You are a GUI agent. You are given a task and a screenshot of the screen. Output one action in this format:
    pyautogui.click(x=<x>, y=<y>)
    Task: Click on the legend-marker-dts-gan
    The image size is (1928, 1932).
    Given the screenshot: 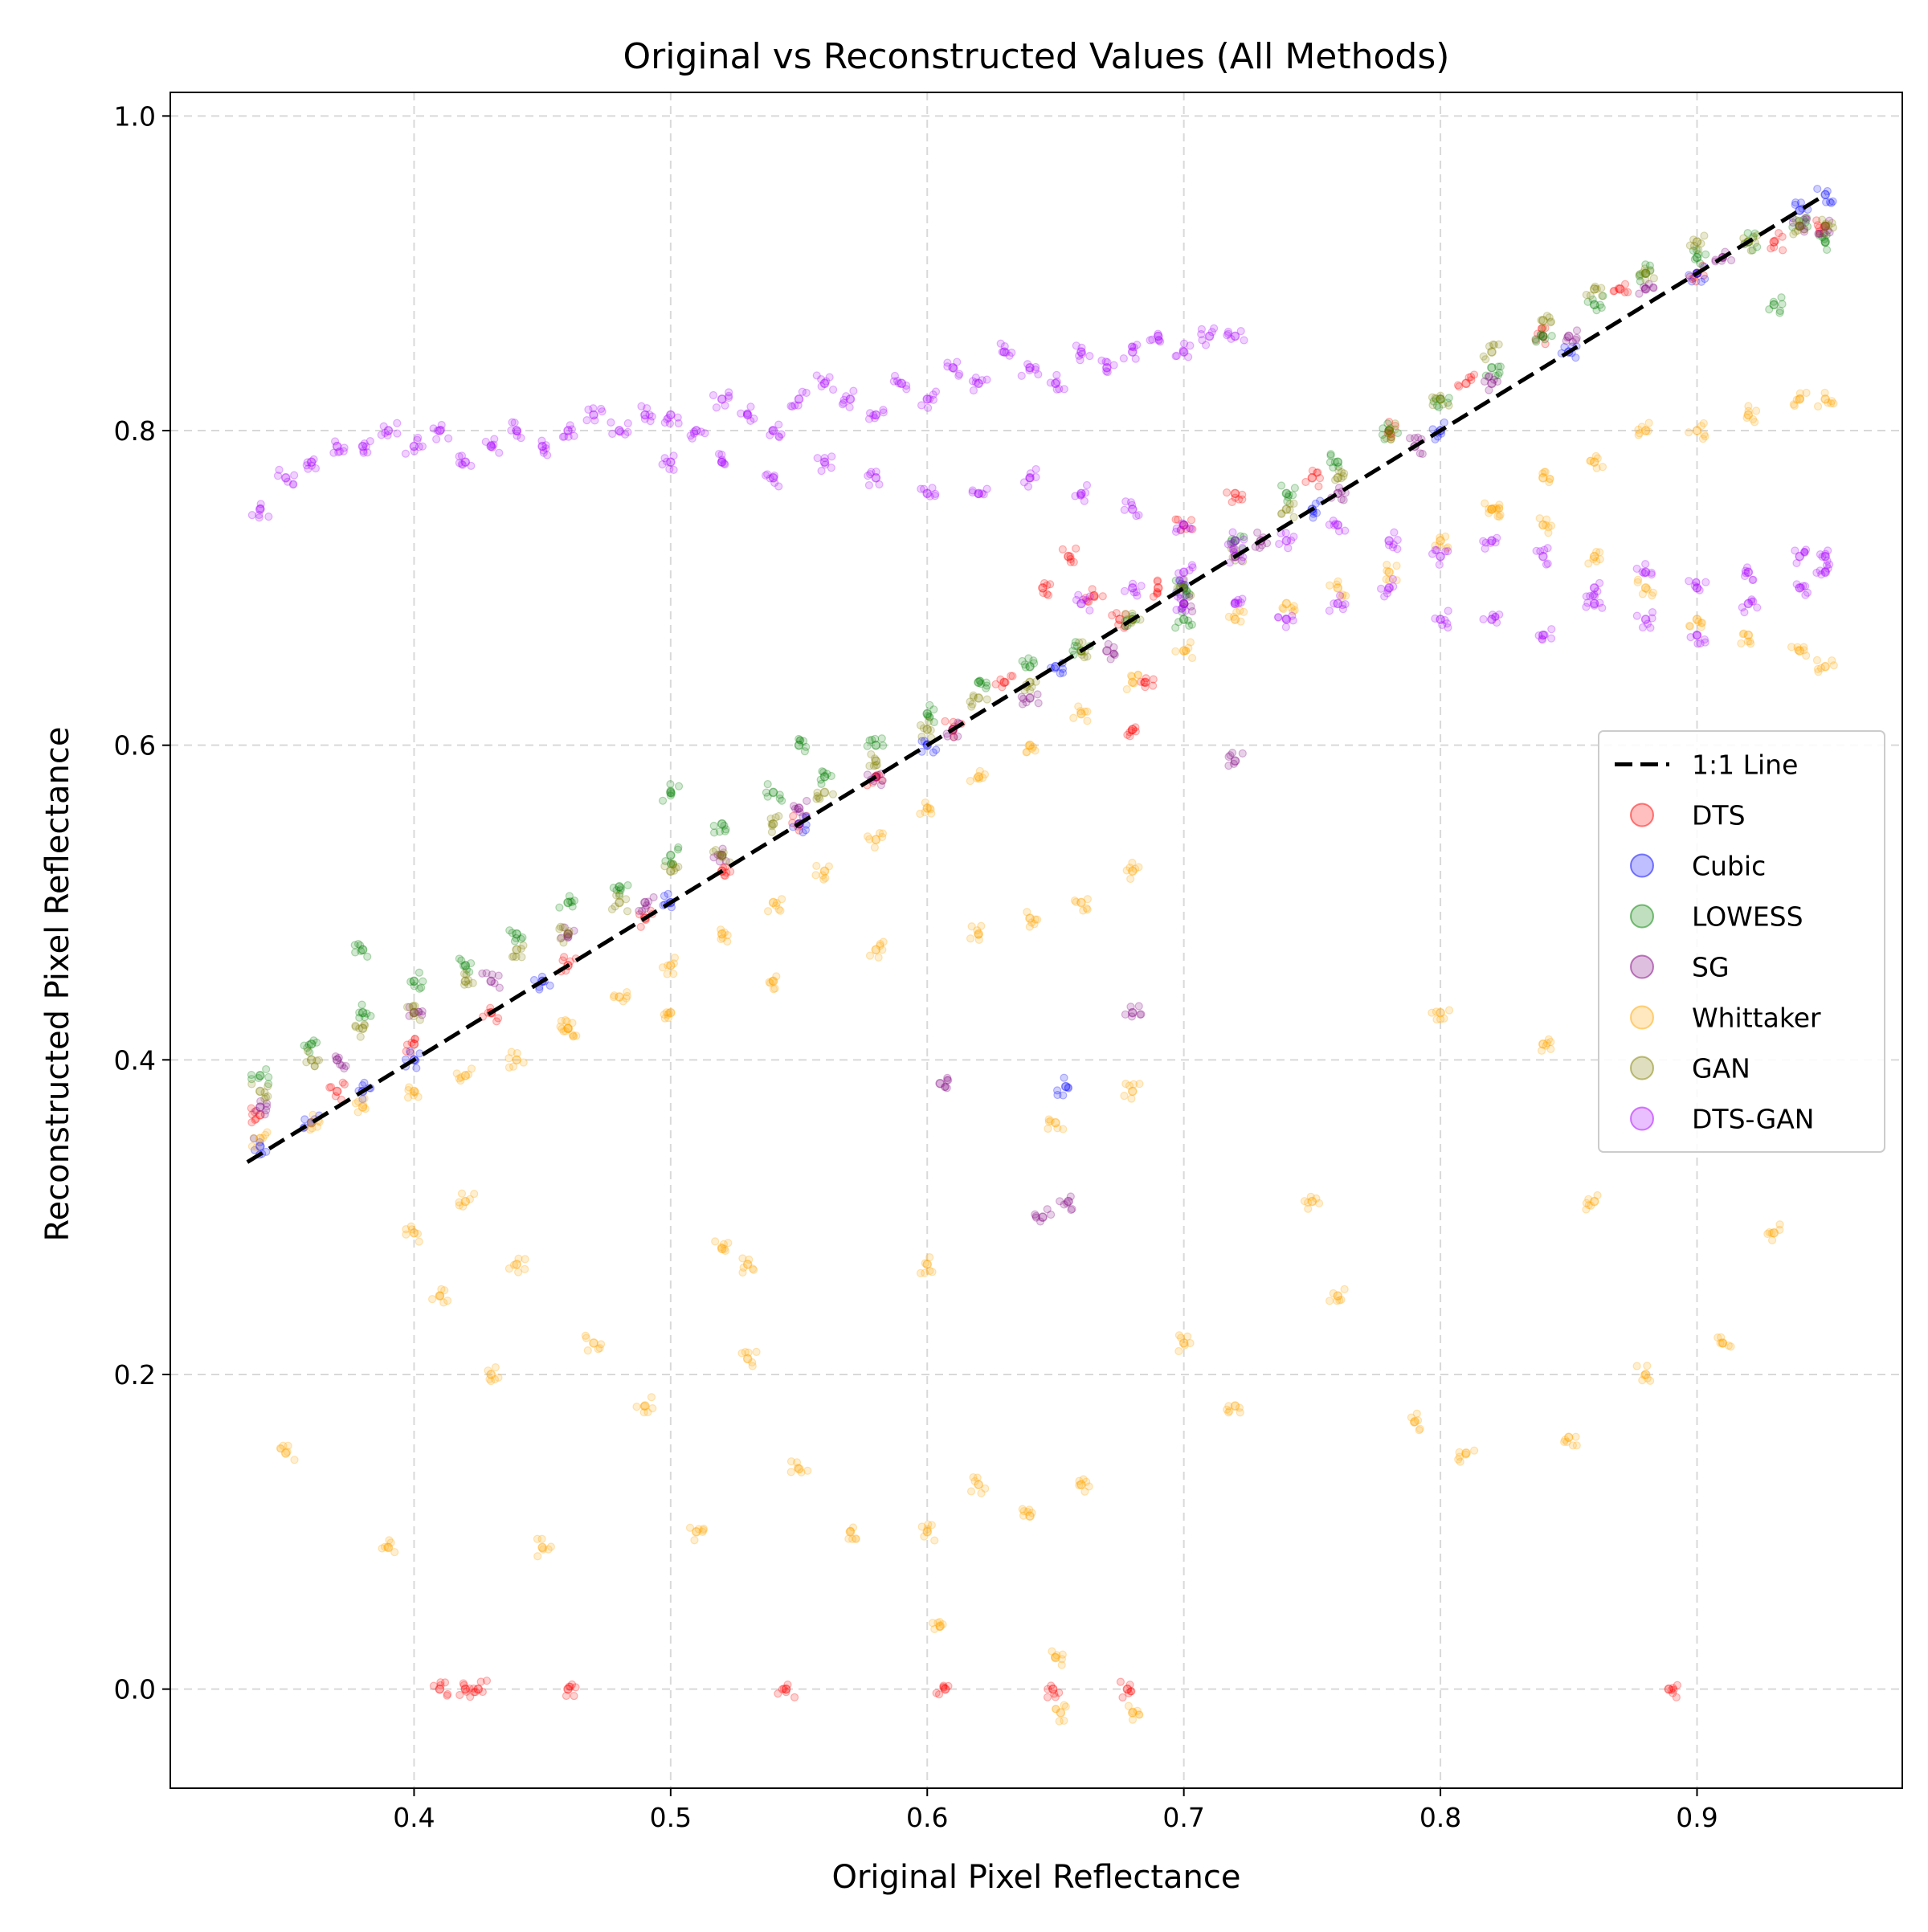 What is the action you would take?
    pyautogui.click(x=1642, y=1119)
    